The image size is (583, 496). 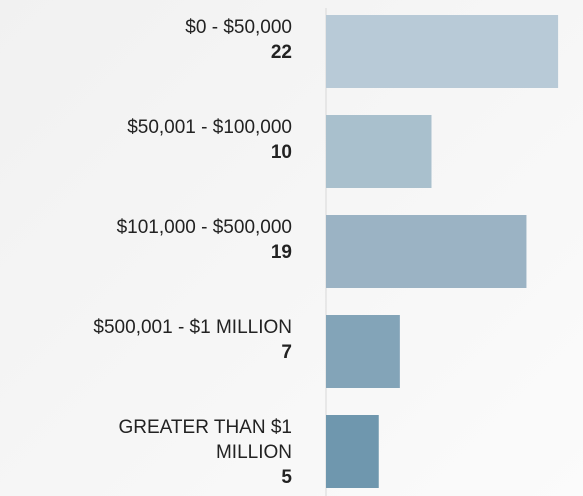 I want to click on category-label: $101,000 - $500,000, so click(x=204, y=227).